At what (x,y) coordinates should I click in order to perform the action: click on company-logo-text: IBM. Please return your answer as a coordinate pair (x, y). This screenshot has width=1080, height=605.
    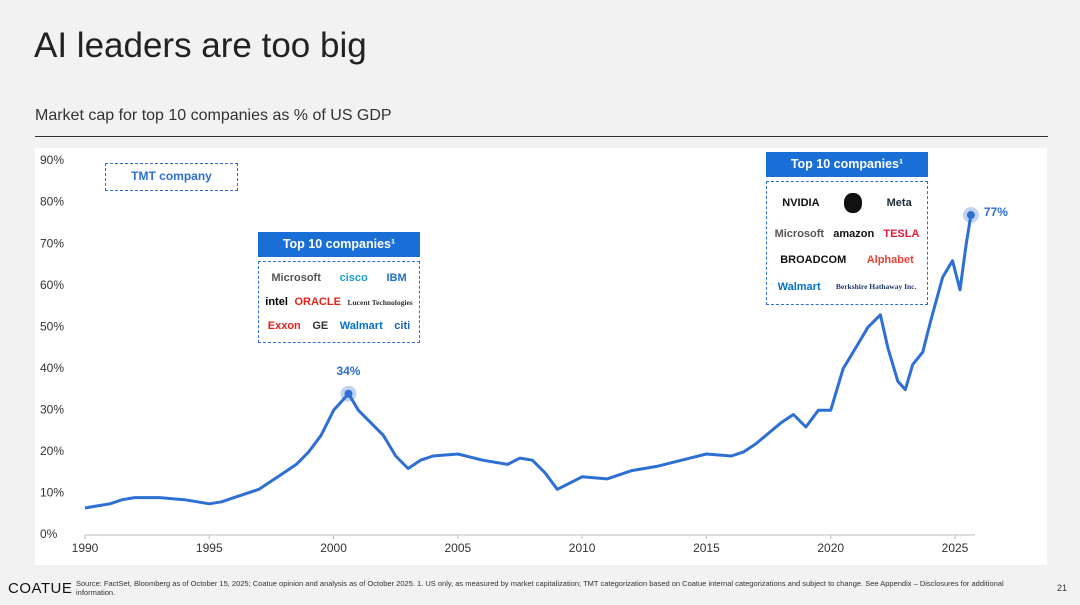
    Looking at the image, I should click on (396, 278).